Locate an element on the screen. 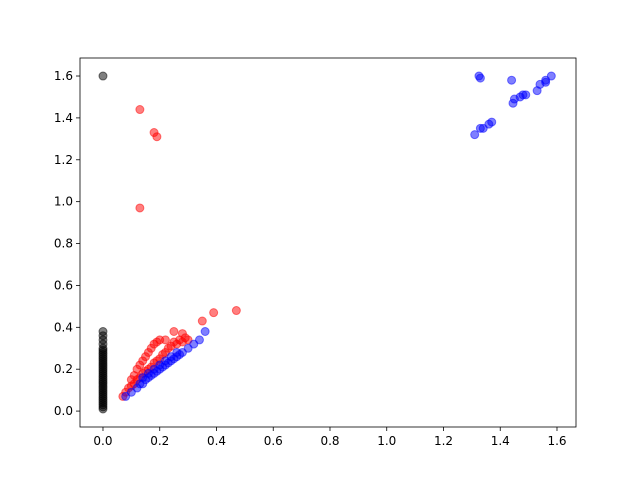 This screenshot has height=480, width=640. y-tick-label: 0.6 is located at coordinates (63, 285).